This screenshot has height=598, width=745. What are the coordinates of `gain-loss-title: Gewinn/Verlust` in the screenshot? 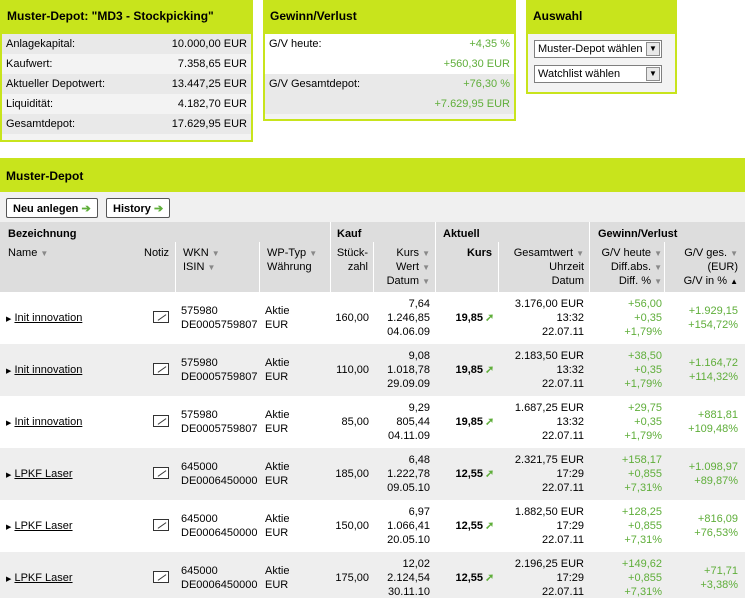 It's located at (389, 18).